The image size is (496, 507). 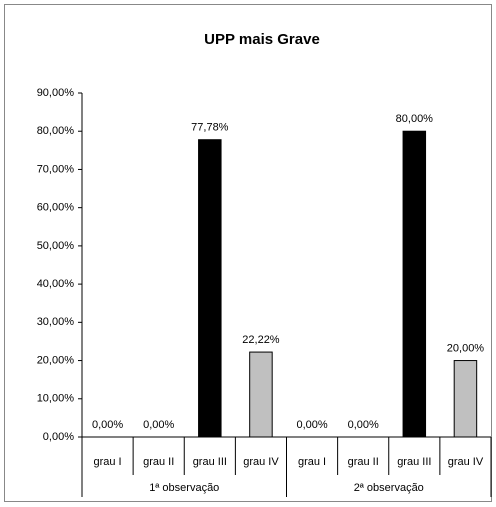 I want to click on y-tick-label: 0,00%, so click(x=58, y=437).